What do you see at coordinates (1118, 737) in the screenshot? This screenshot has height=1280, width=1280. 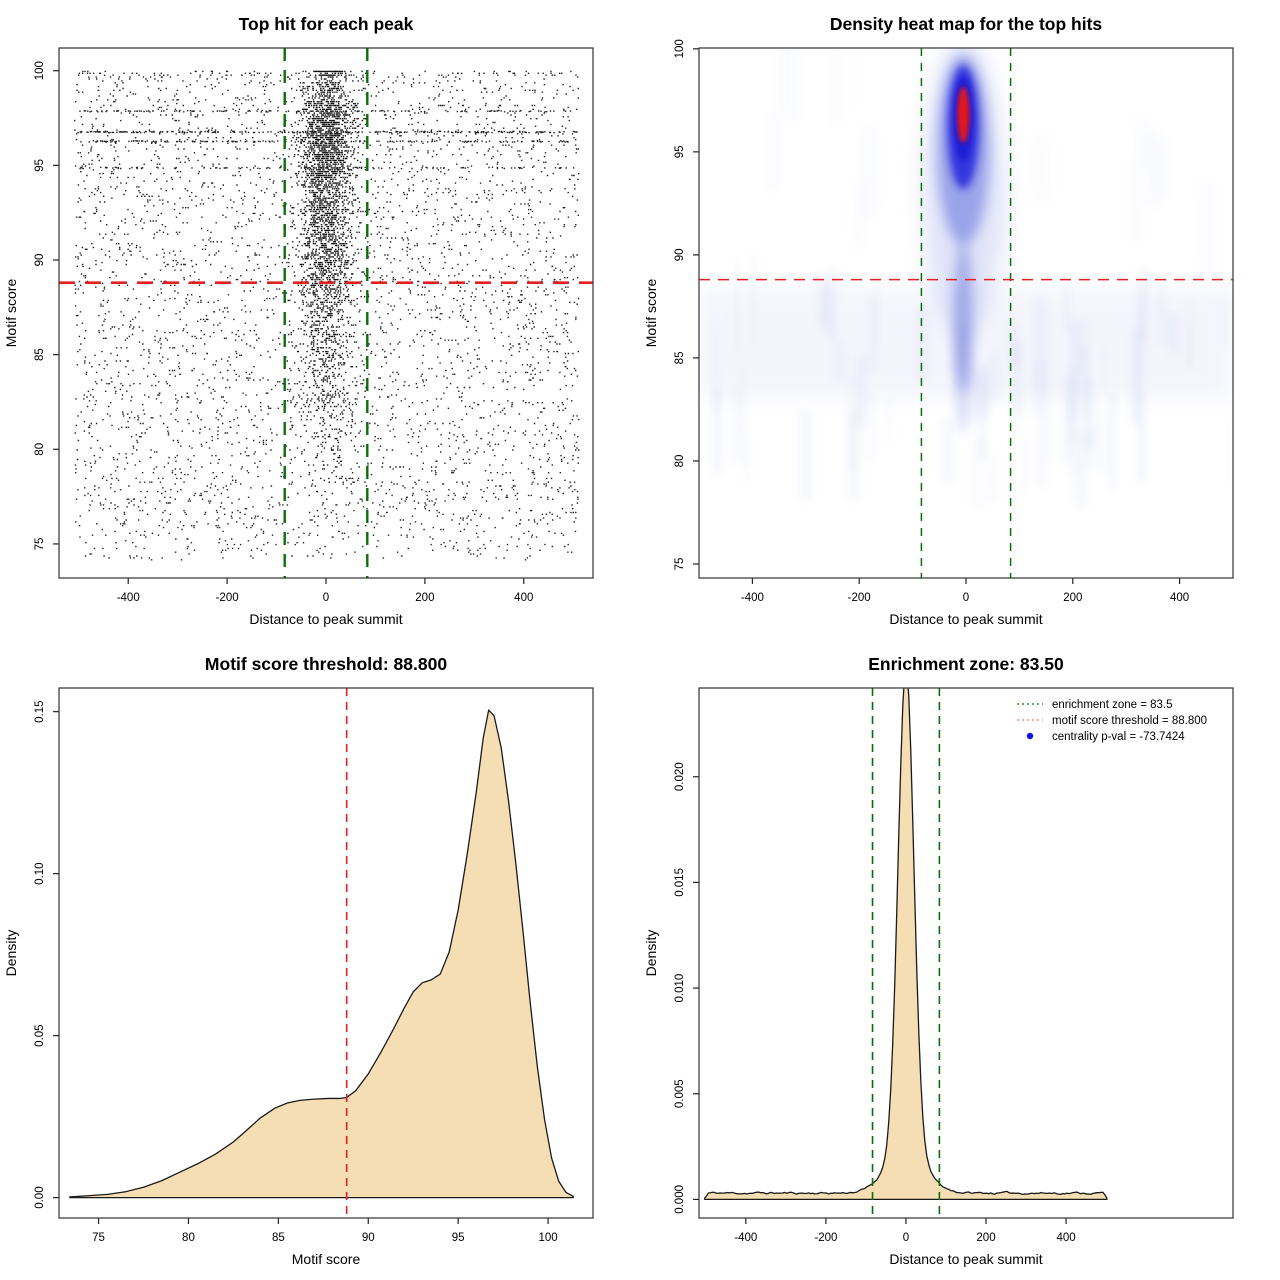 I see `legend-pvalue-label: centrality p-val = -73.7424` at bounding box center [1118, 737].